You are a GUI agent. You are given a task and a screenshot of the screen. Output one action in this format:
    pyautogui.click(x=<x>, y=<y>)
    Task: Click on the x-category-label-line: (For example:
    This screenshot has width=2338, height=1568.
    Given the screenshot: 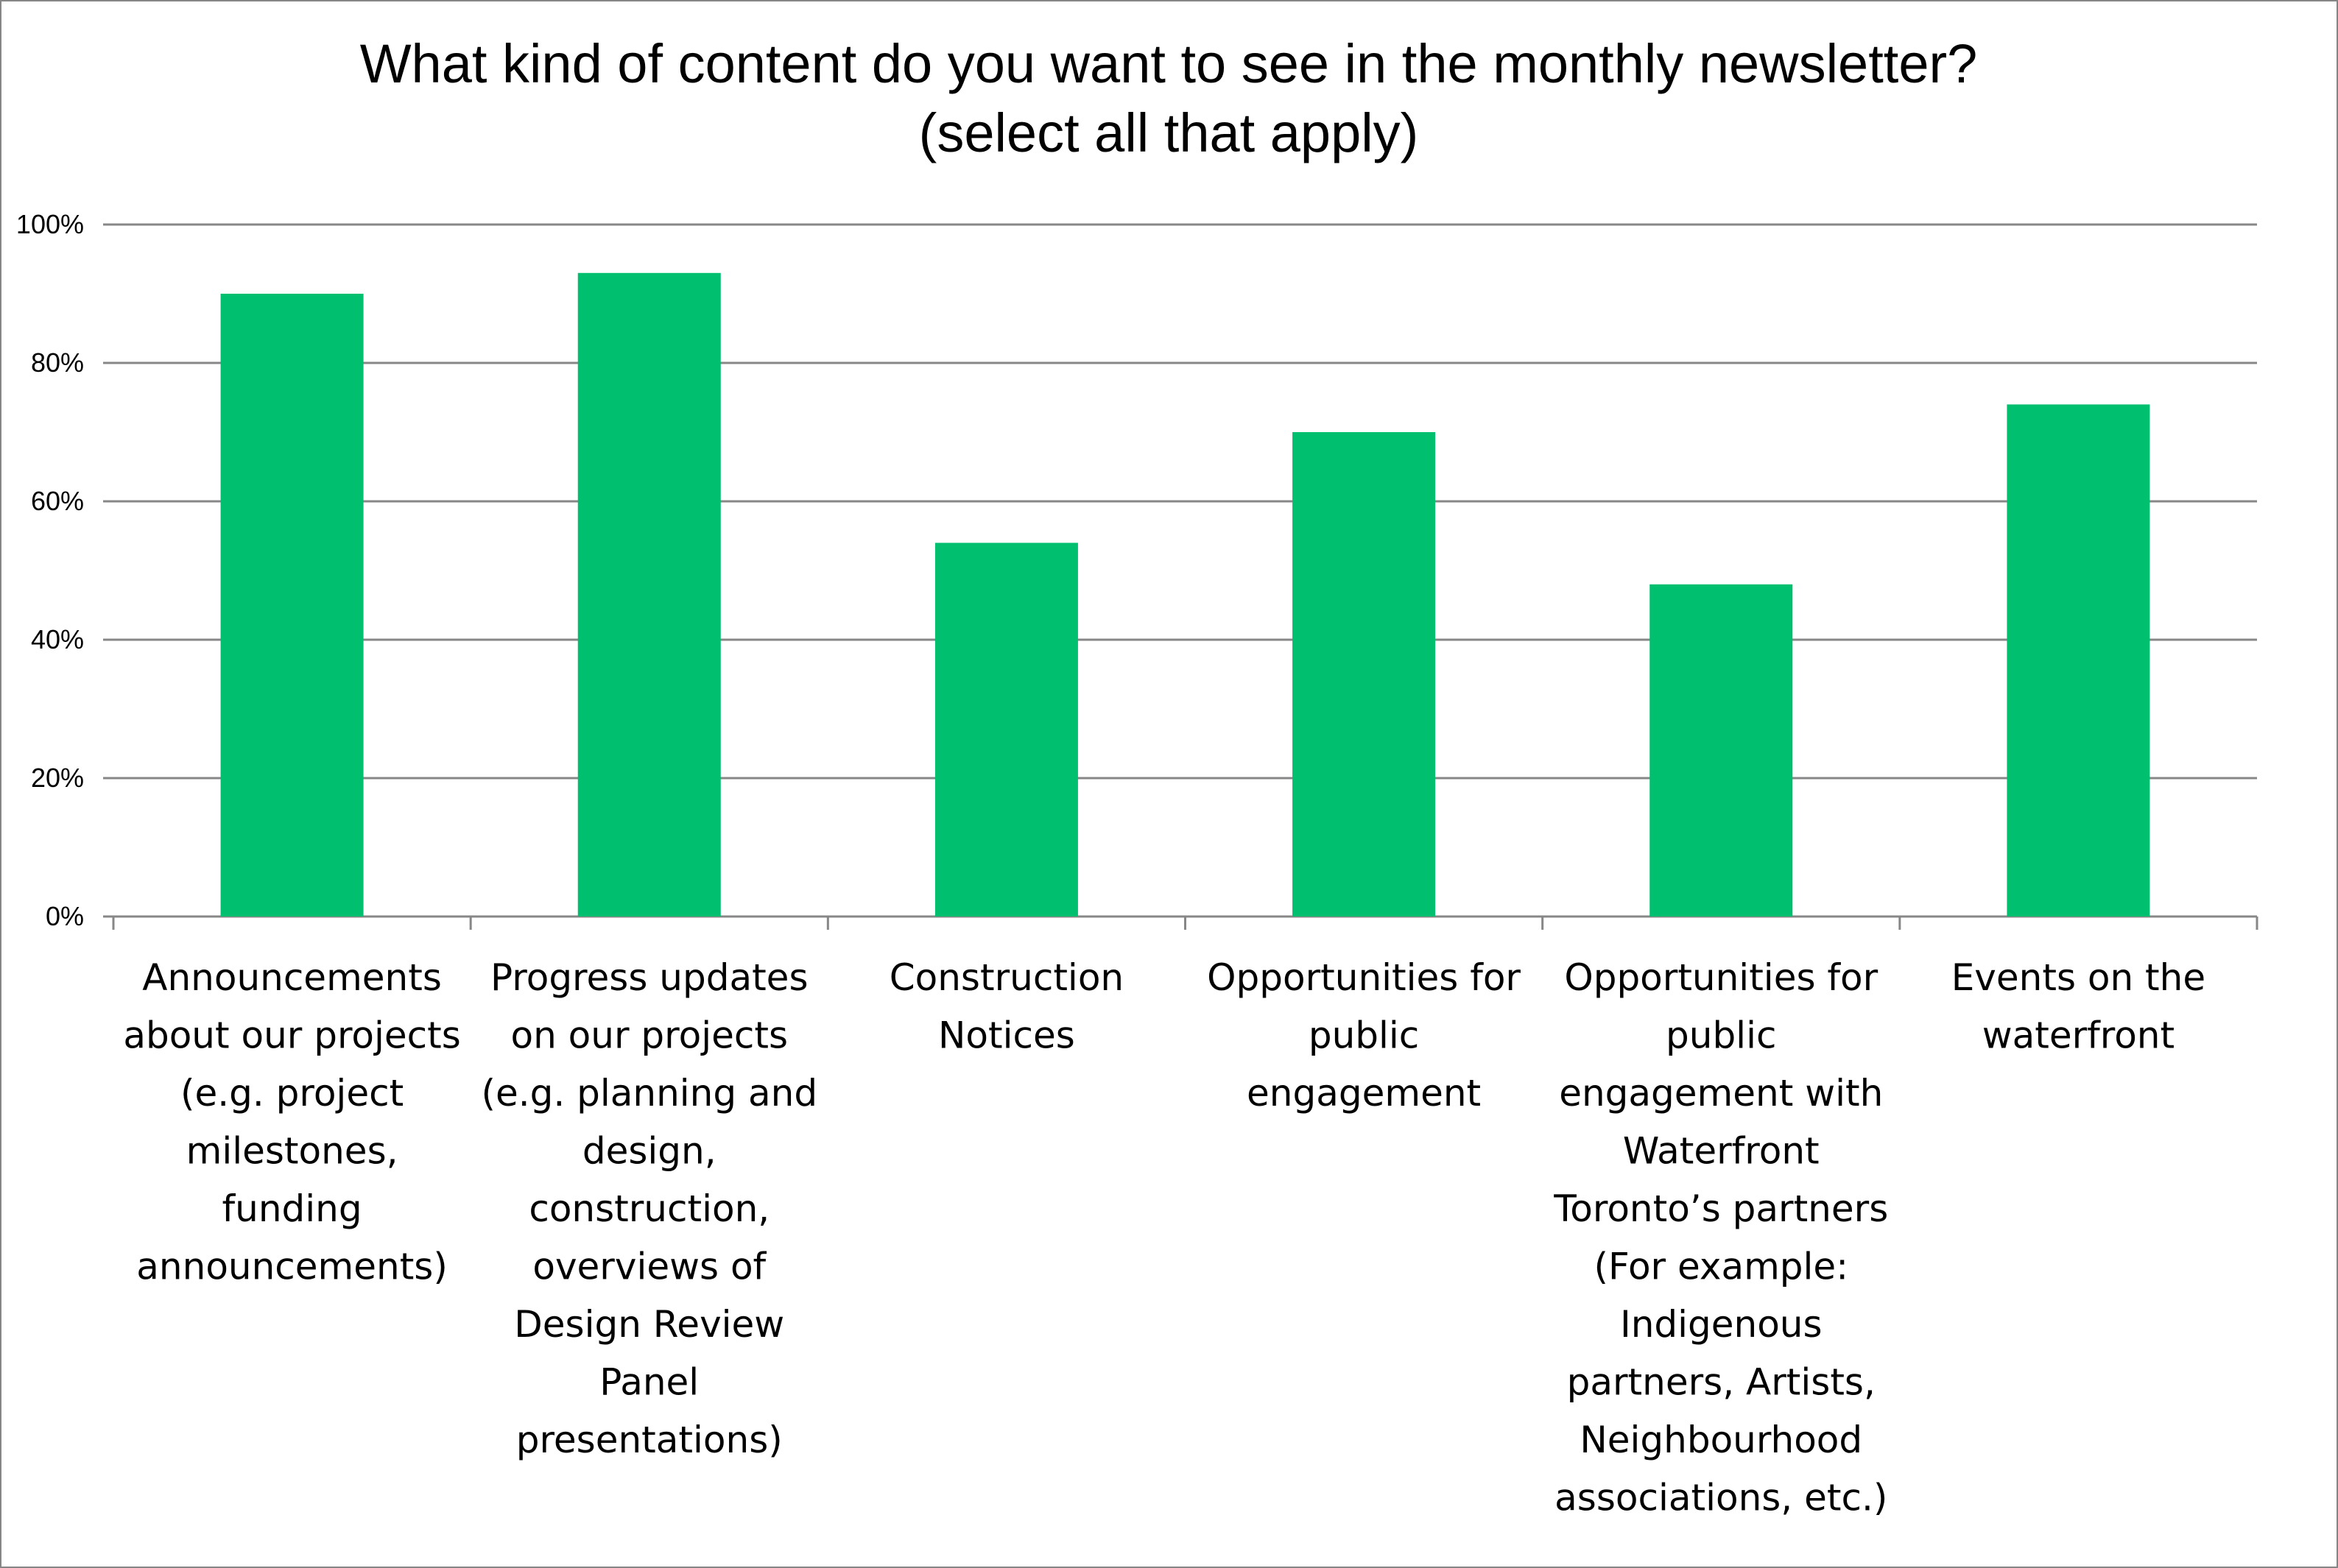 What is the action you would take?
    pyautogui.click(x=1721, y=1267)
    